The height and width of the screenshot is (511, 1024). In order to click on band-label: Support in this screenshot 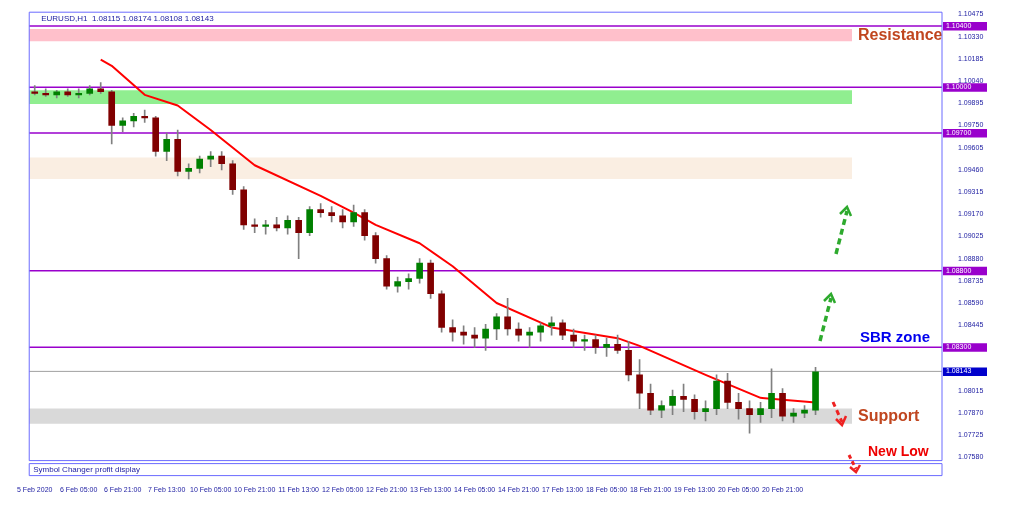, I will do `click(889, 415)`.